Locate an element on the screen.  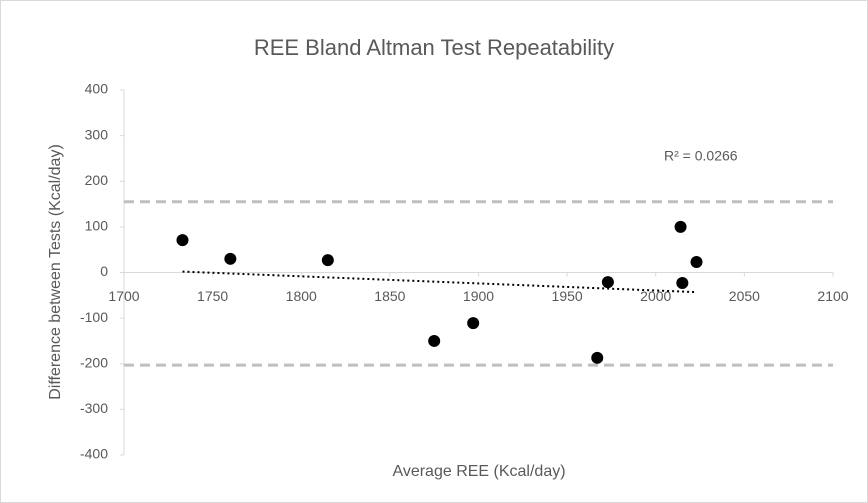
x-tick-label: 1850 is located at coordinates (389, 296).